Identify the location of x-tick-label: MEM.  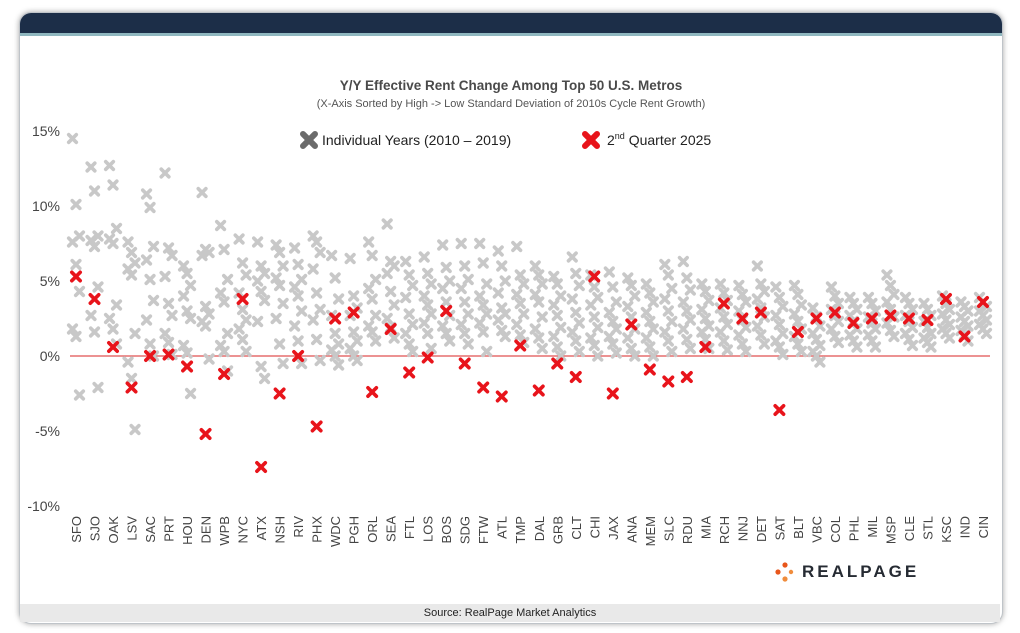
(650, 531).